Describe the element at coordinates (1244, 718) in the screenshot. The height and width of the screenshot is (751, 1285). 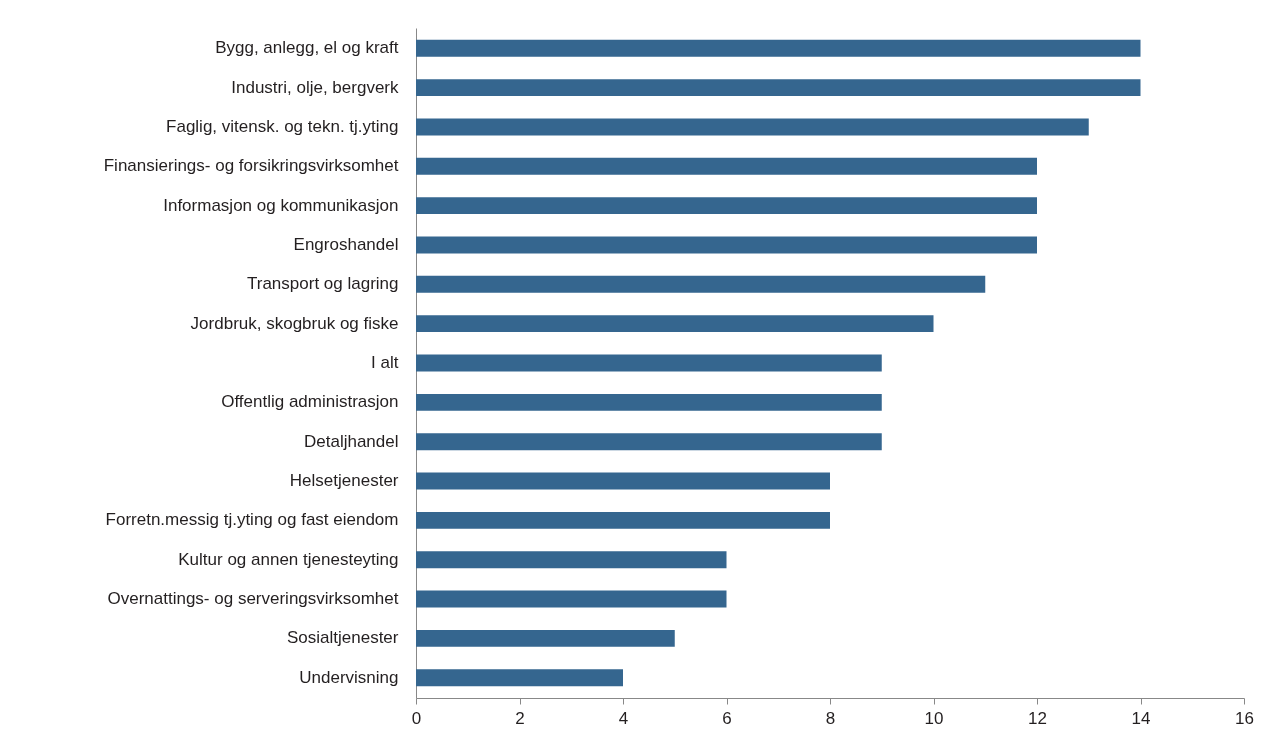
I see `x-tick-label: 16` at that location.